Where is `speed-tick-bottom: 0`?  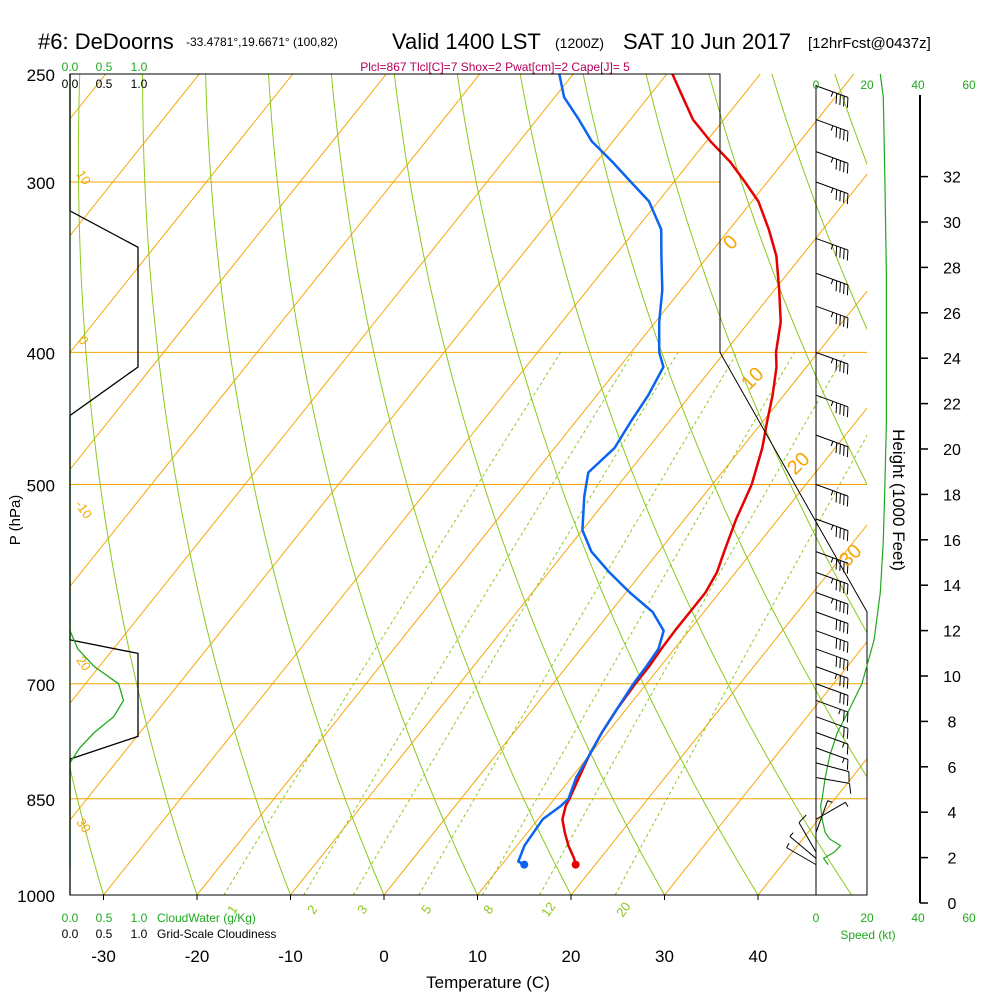
speed-tick-bottom: 0 is located at coordinates (816, 918).